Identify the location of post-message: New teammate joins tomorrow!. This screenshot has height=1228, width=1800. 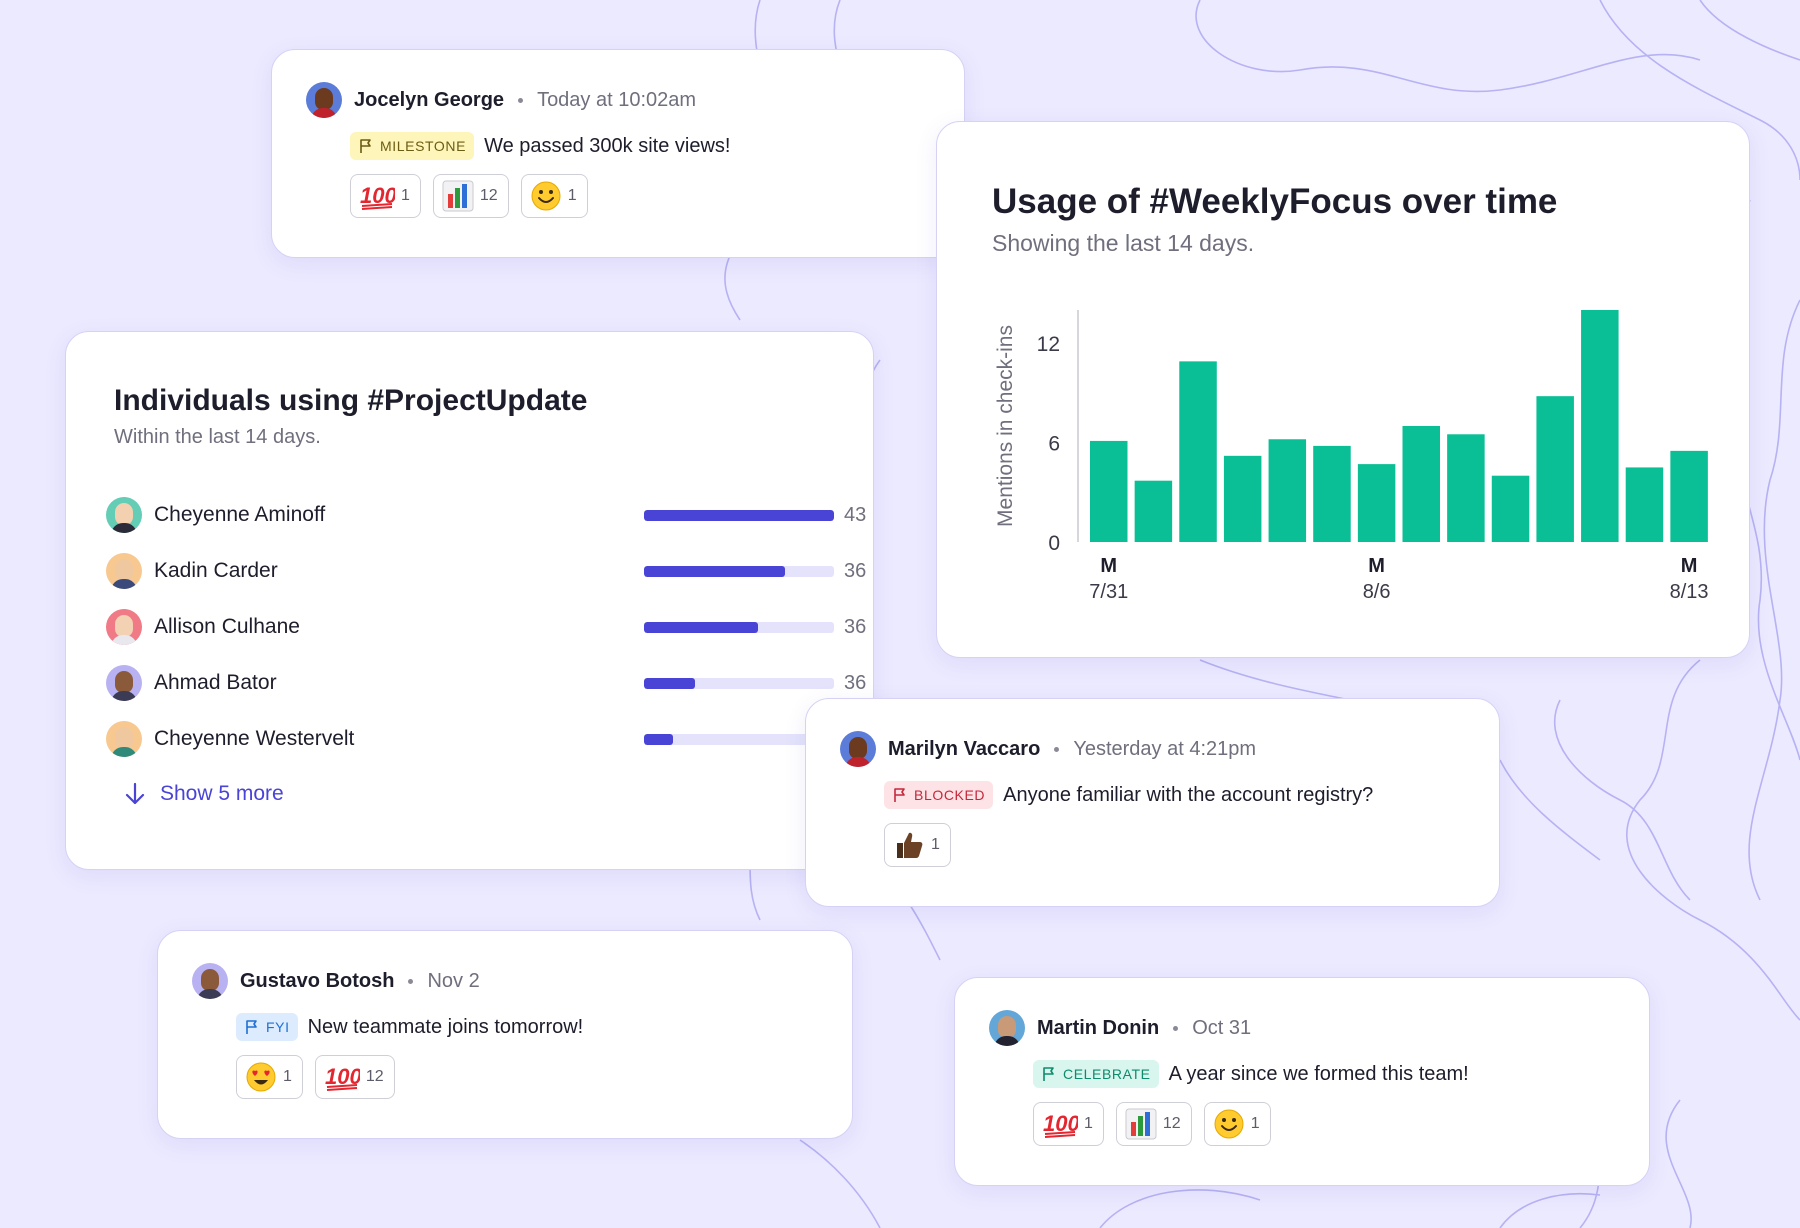
(445, 1026).